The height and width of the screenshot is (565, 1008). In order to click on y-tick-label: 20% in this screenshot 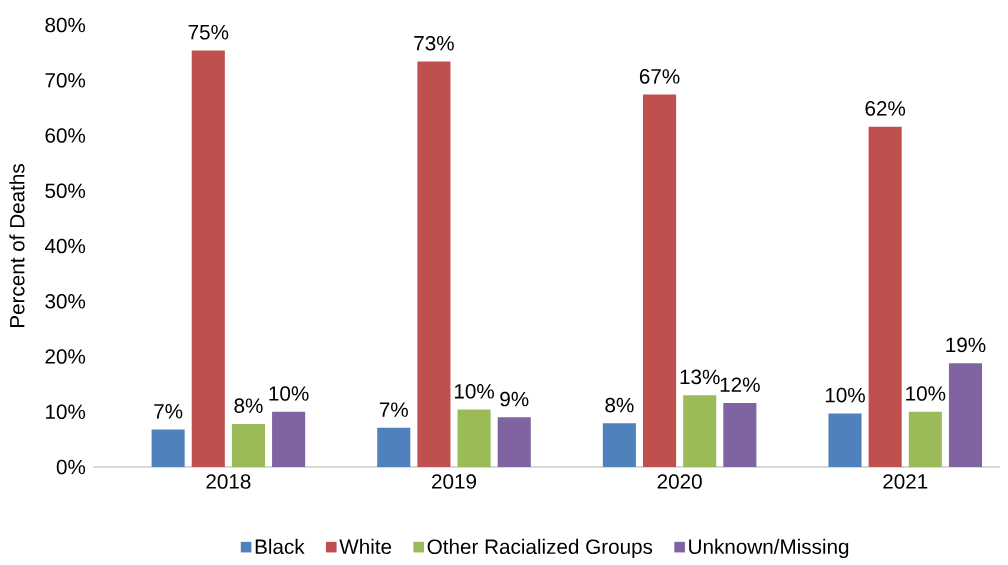, I will do `click(65, 356)`.